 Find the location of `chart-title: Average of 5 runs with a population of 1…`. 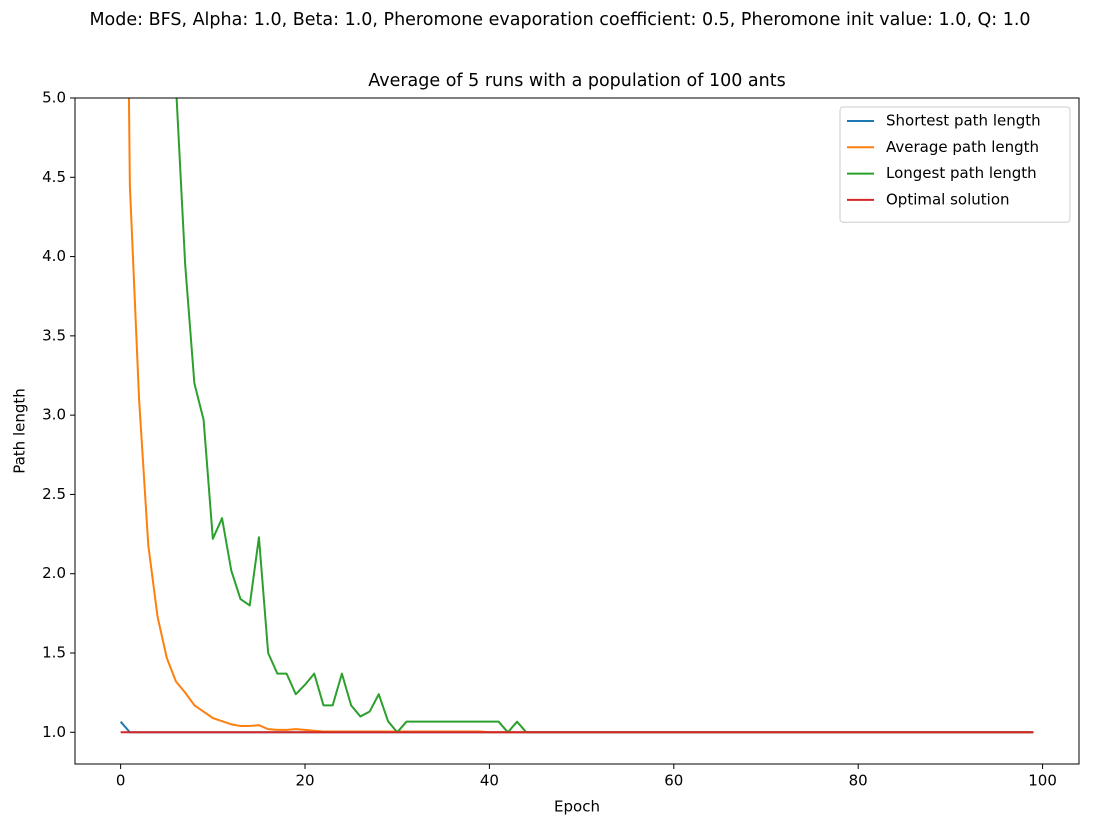

chart-title: Average of 5 runs with a population of 1… is located at coordinates (576, 81).